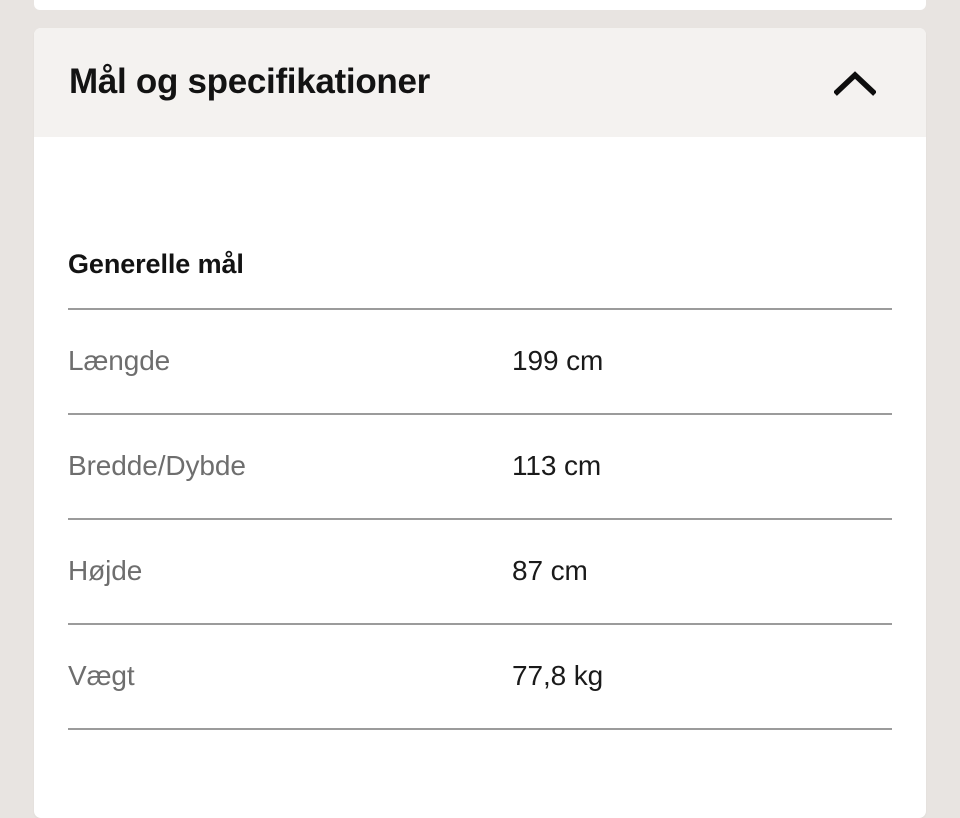 The image size is (960, 818). What do you see at coordinates (480, 466) in the screenshot?
I see `spec-row: Bredde/Dybde 113 cm` at bounding box center [480, 466].